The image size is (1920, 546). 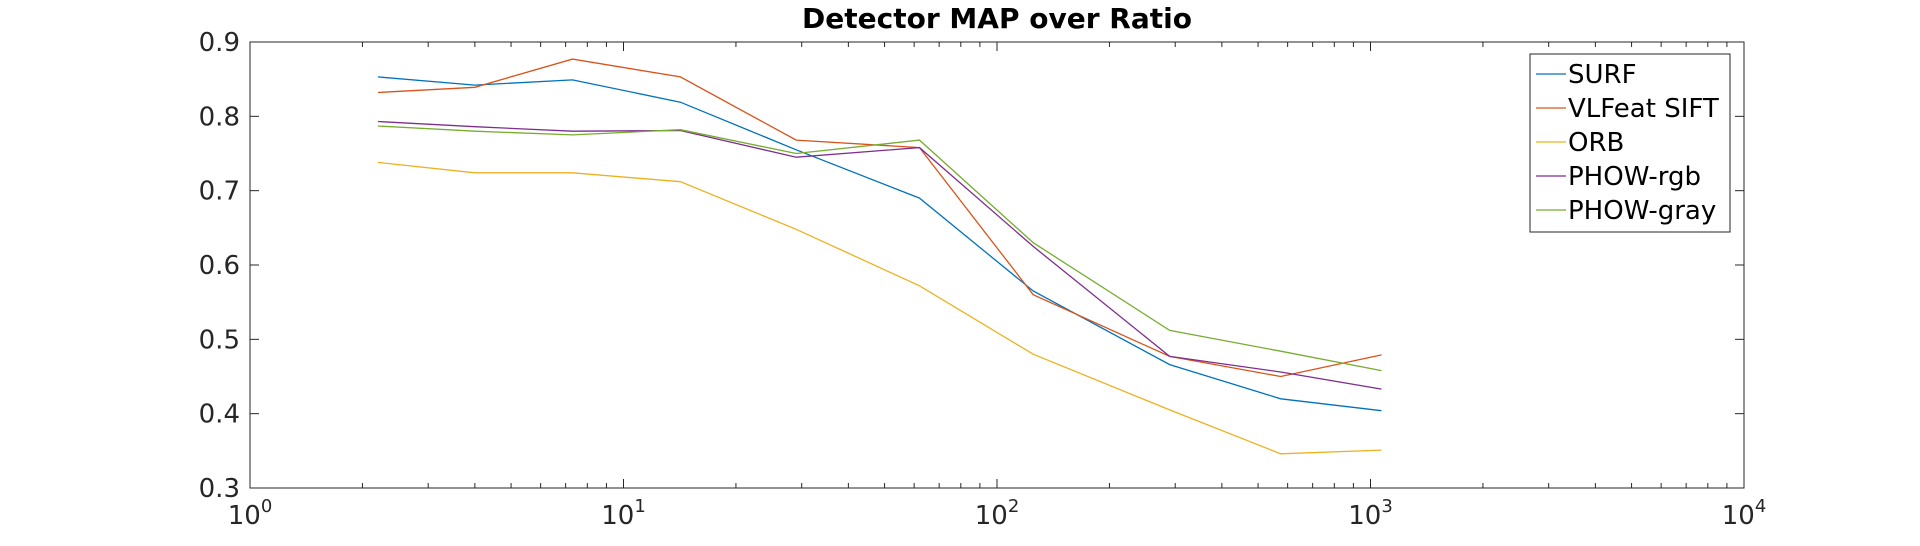 I want to click on legend-label: VLFeat SIFT, so click(x=1643, y=109).